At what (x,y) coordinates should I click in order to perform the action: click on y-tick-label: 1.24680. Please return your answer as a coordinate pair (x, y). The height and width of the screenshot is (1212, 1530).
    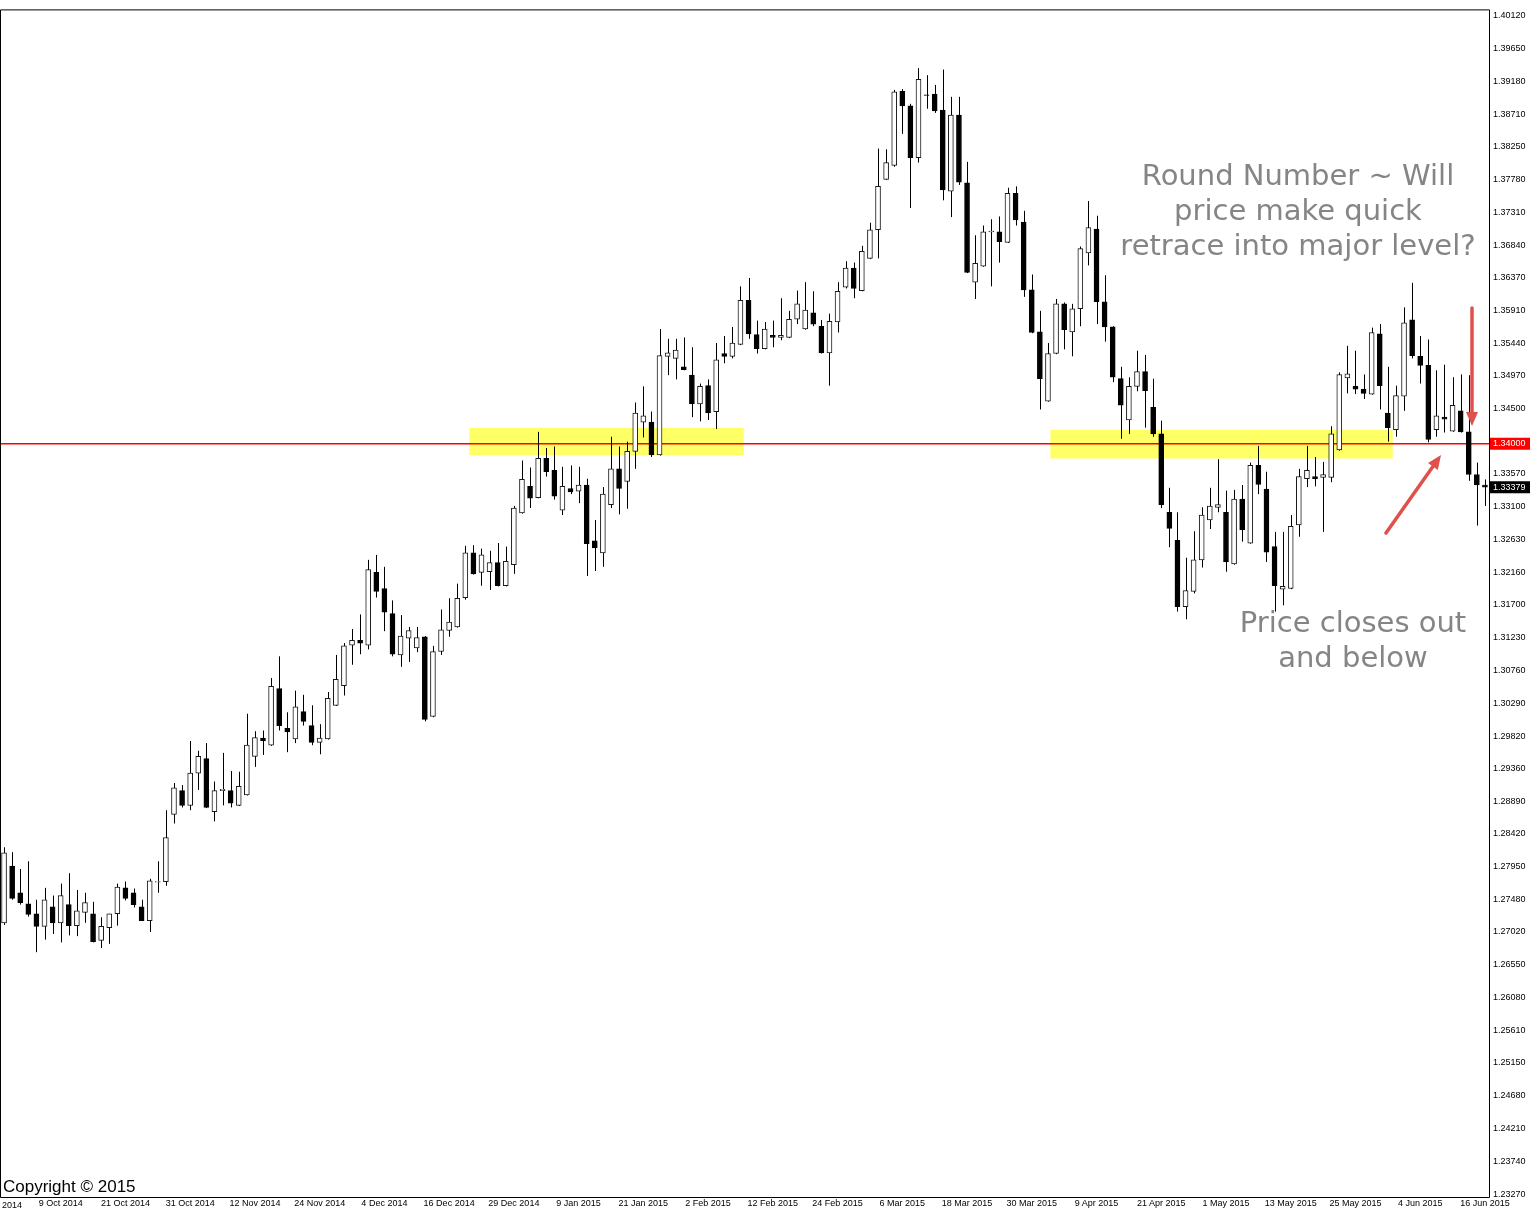
    Looking at the image, I should click on (1509, 1095).